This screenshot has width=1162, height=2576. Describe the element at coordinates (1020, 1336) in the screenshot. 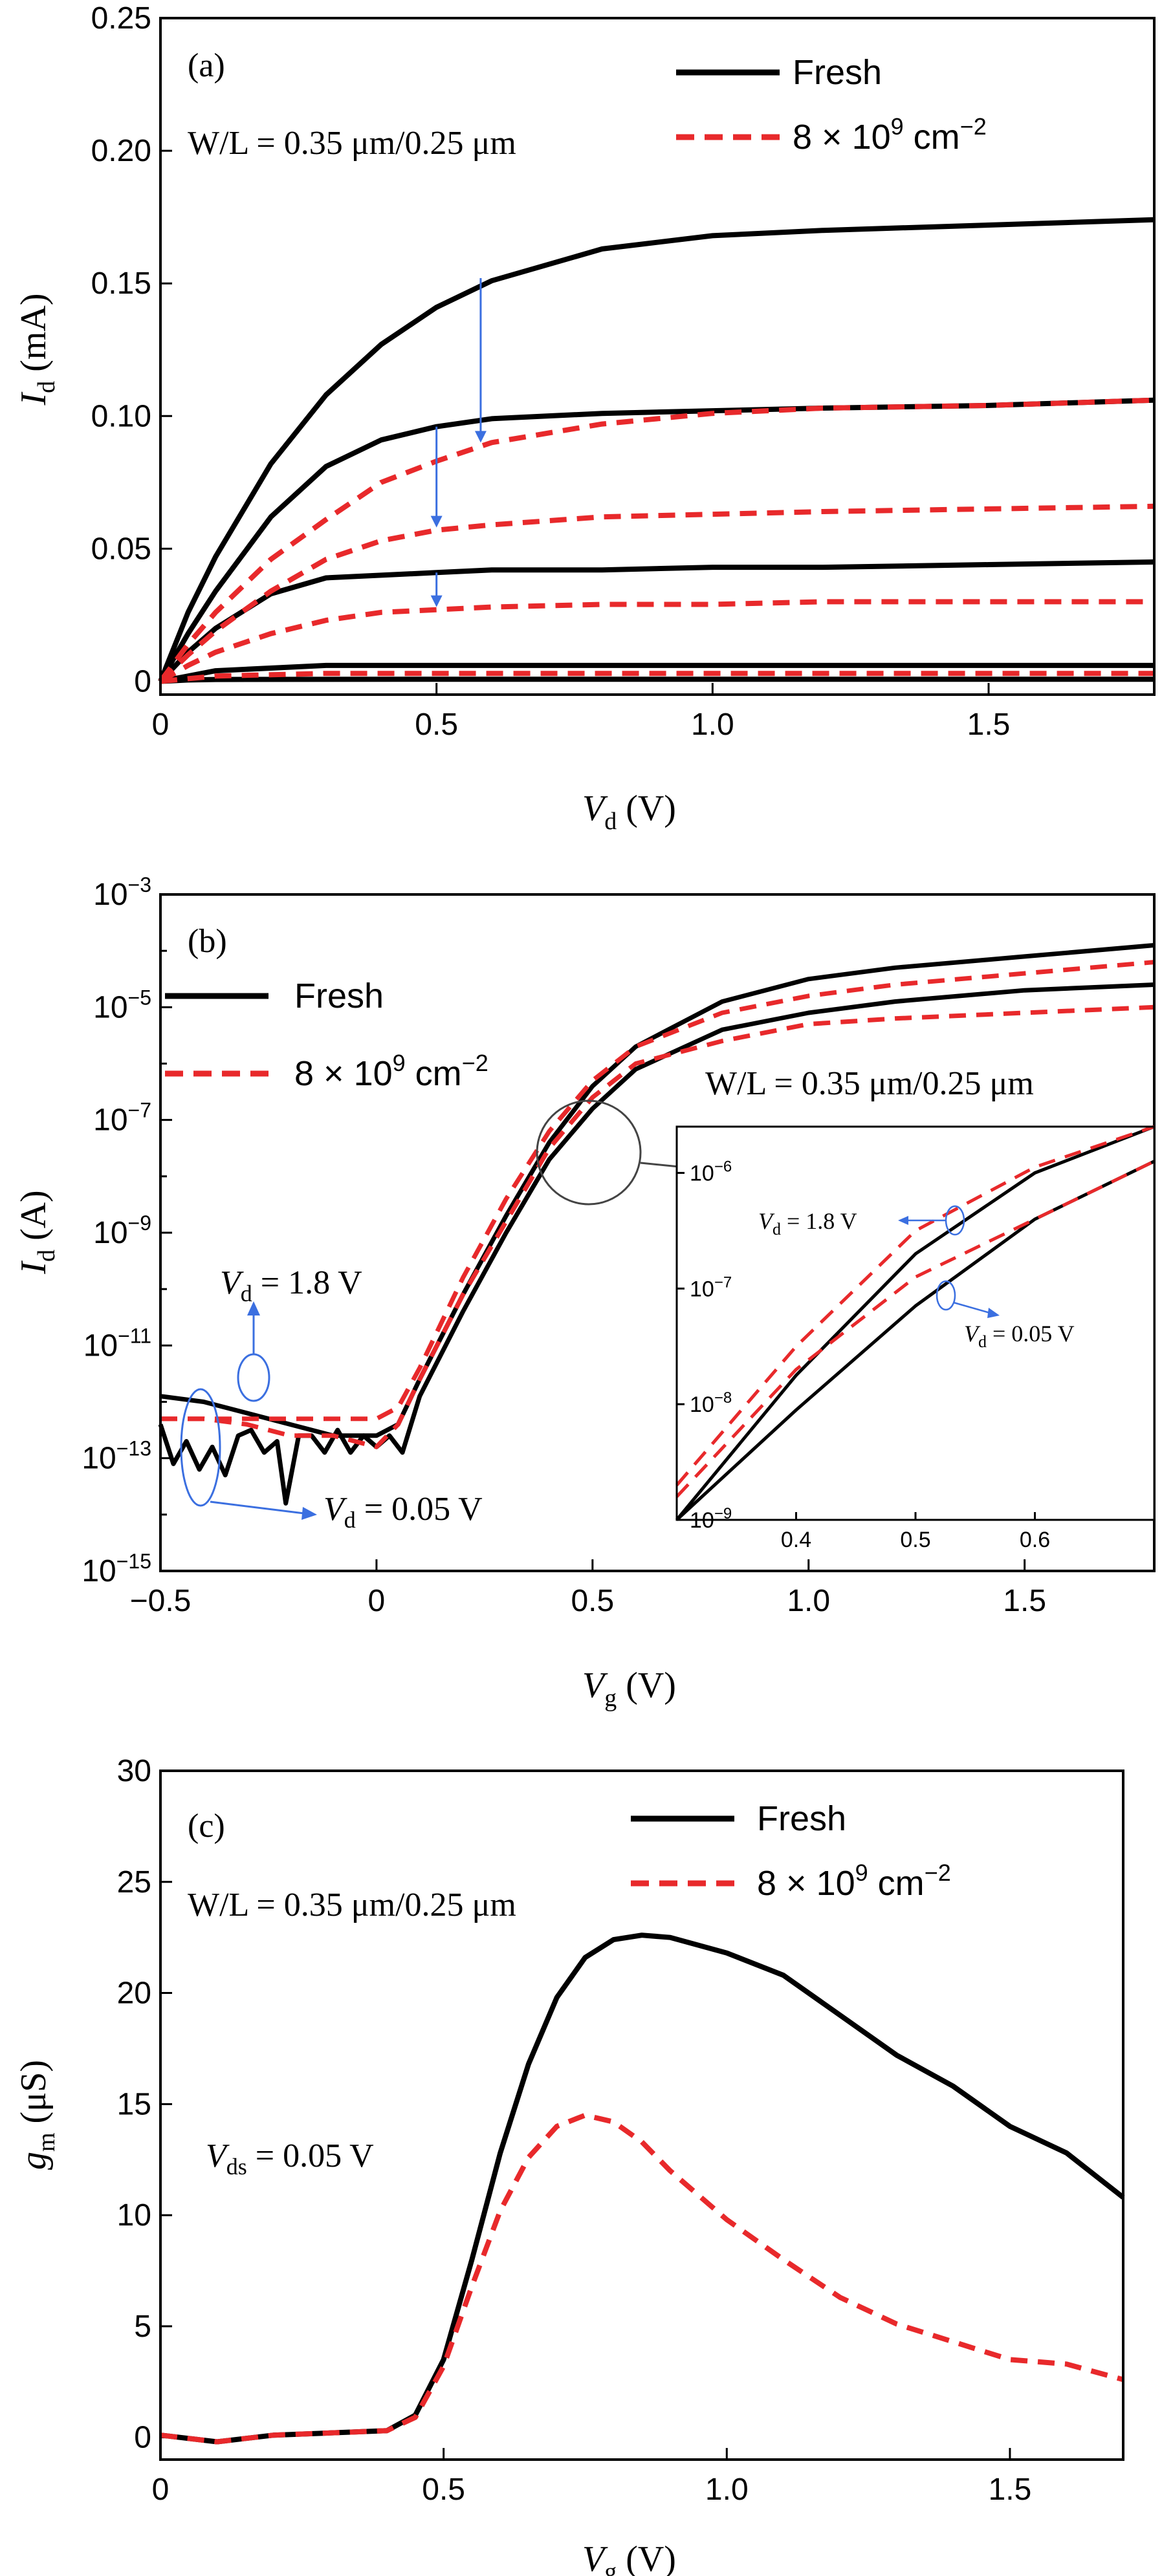

I see `inset-vd-low: Vd = 0.05 V` at that location.